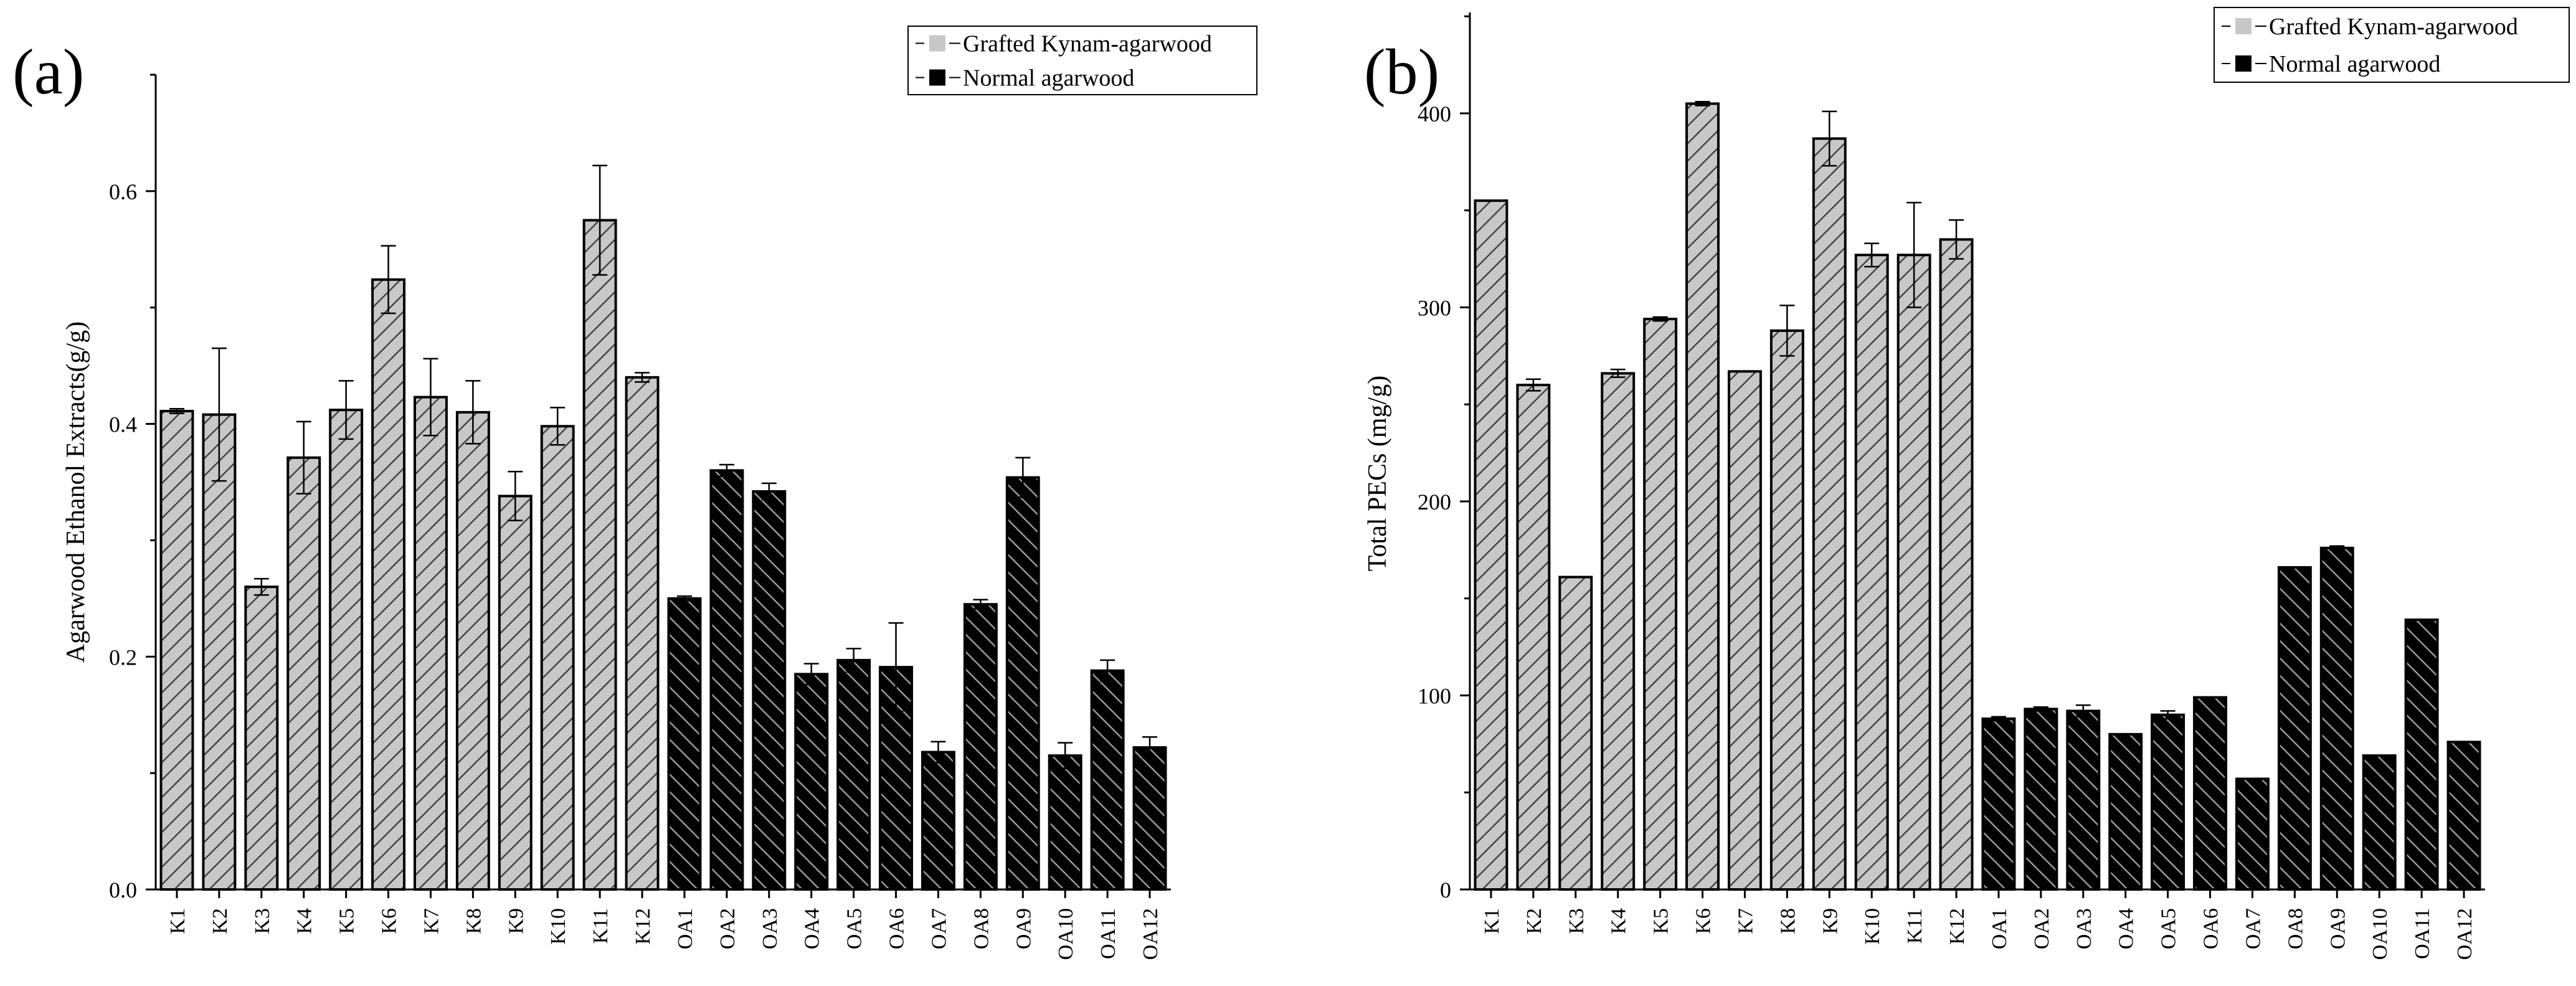 Image resolution: width=2576 pixels, height=986 pixels. I want to click on bar-k4, so click(1619, 632).